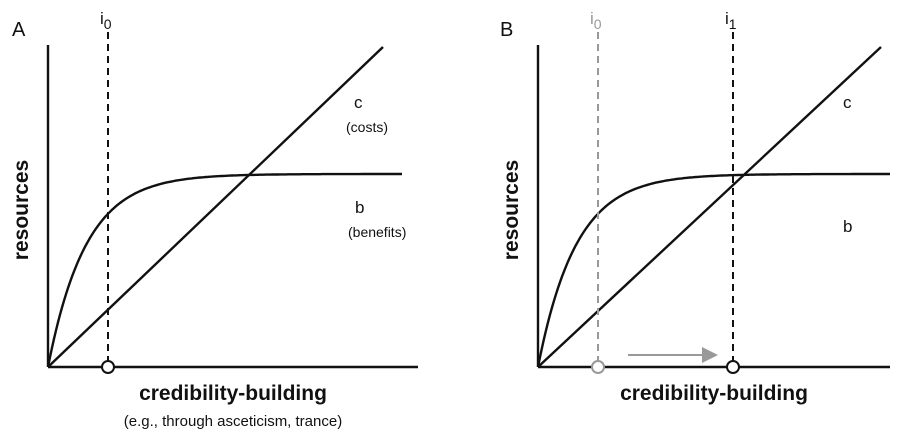 This screenshot has width=897, height=438. Describe the element at coordinates (367, 127) in the screenshot. I see `curve-note: (costs)` at that location.